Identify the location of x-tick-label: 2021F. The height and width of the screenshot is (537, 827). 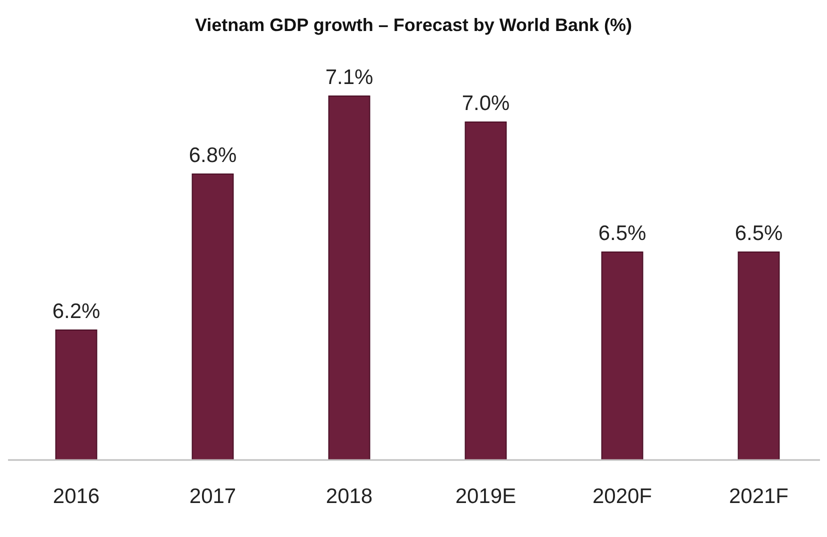
(758, 496).